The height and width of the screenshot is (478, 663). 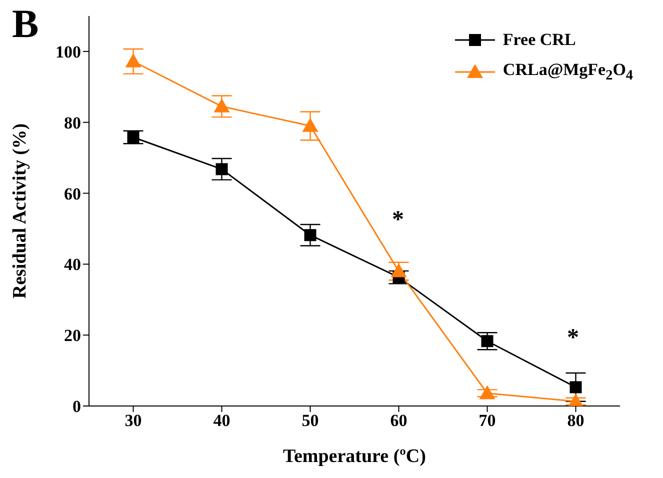 I want to click on y-tick-label: 100, so click(x=68, y=52).